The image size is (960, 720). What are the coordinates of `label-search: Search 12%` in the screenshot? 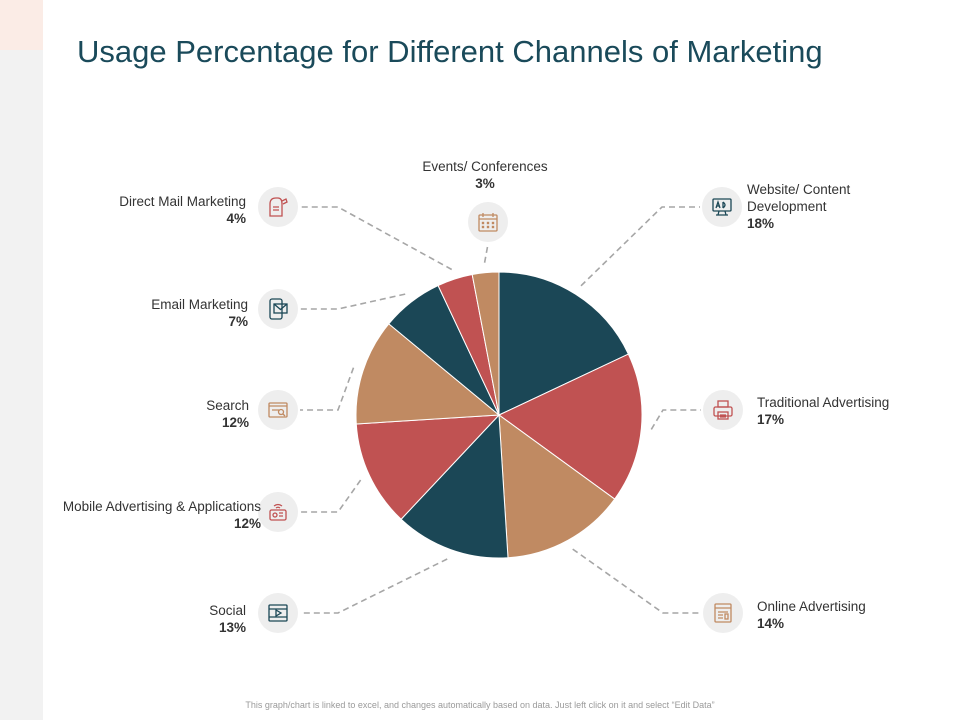 It's located at (227, 414).